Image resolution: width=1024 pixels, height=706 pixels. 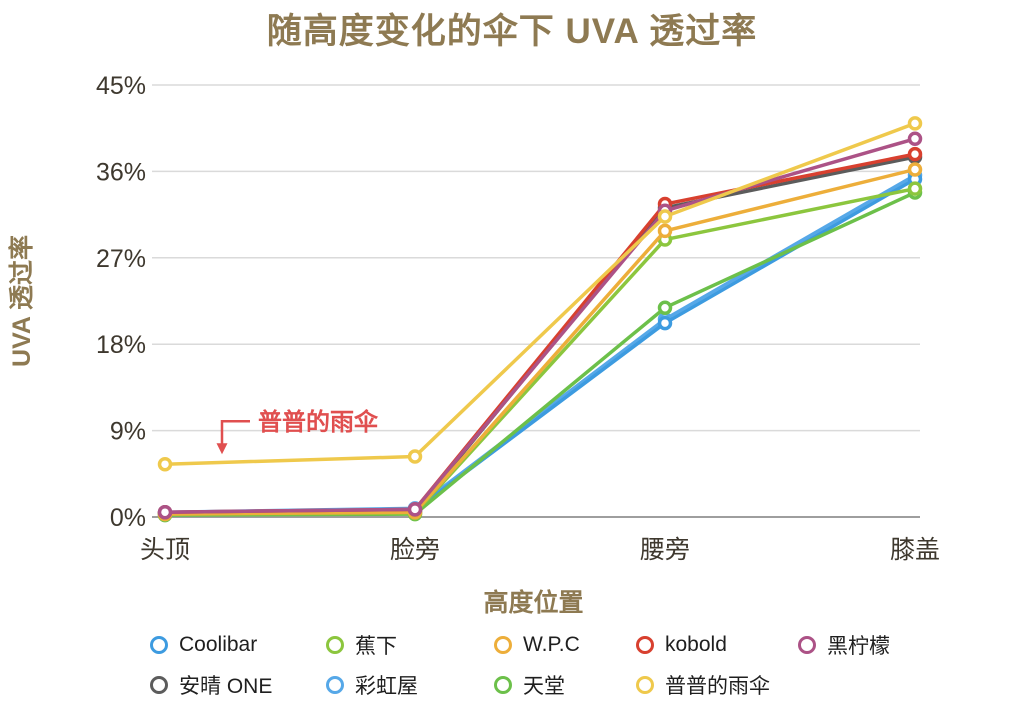 What do you see at coordinates (915, 550) in the screenshot?
I see `x-tick-label: 膝盖` at bounding box center [915, 550].